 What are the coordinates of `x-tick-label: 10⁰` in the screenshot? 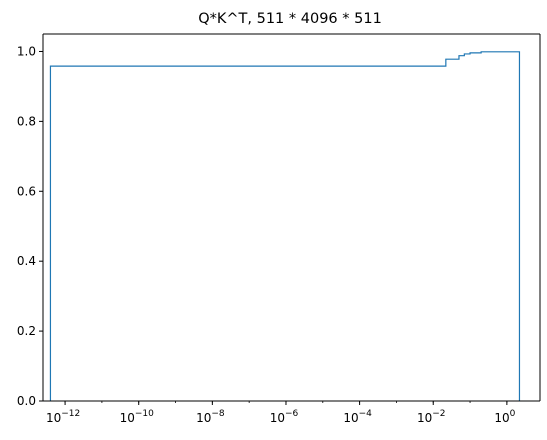 It's located at (504, 417).